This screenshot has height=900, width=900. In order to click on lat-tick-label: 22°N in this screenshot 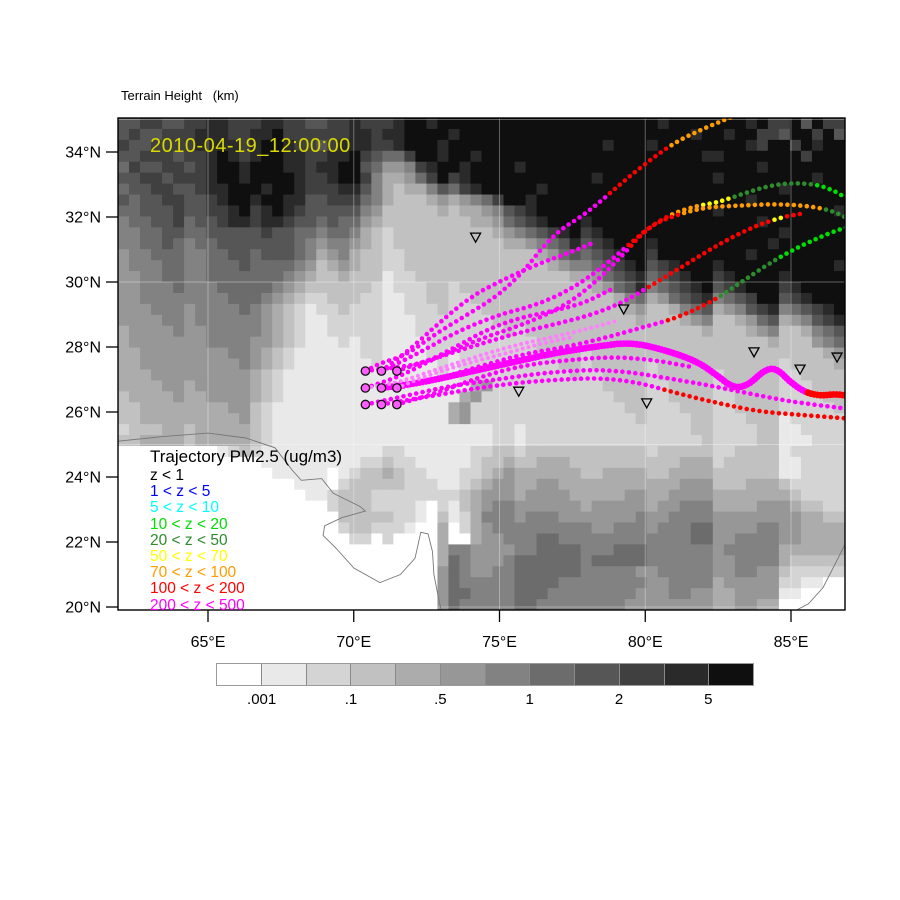, I will do `click(83, 543)`.